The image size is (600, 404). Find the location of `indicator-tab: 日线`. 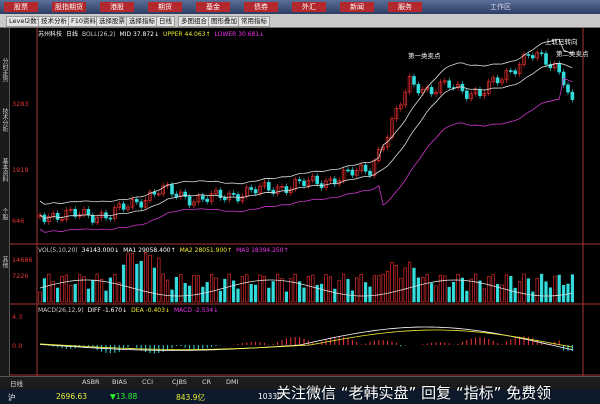

indicator-tab: 日线 is located at coordinates (16, 384).